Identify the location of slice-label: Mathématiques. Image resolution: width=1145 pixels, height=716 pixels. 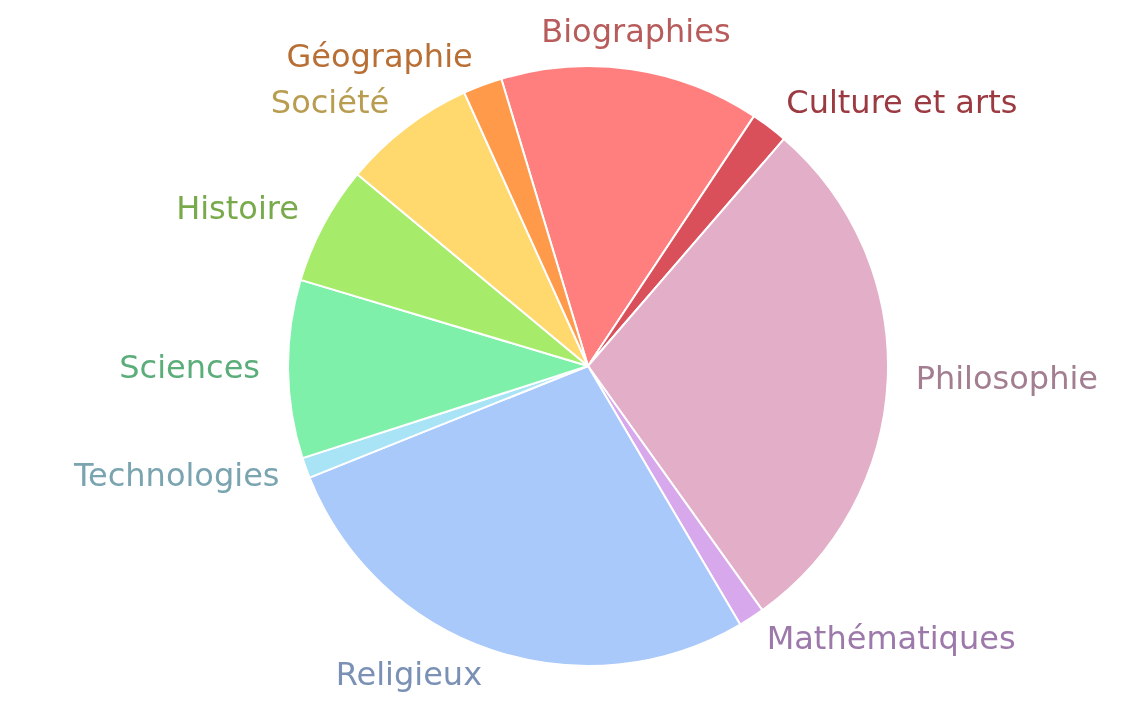
(891, 638).